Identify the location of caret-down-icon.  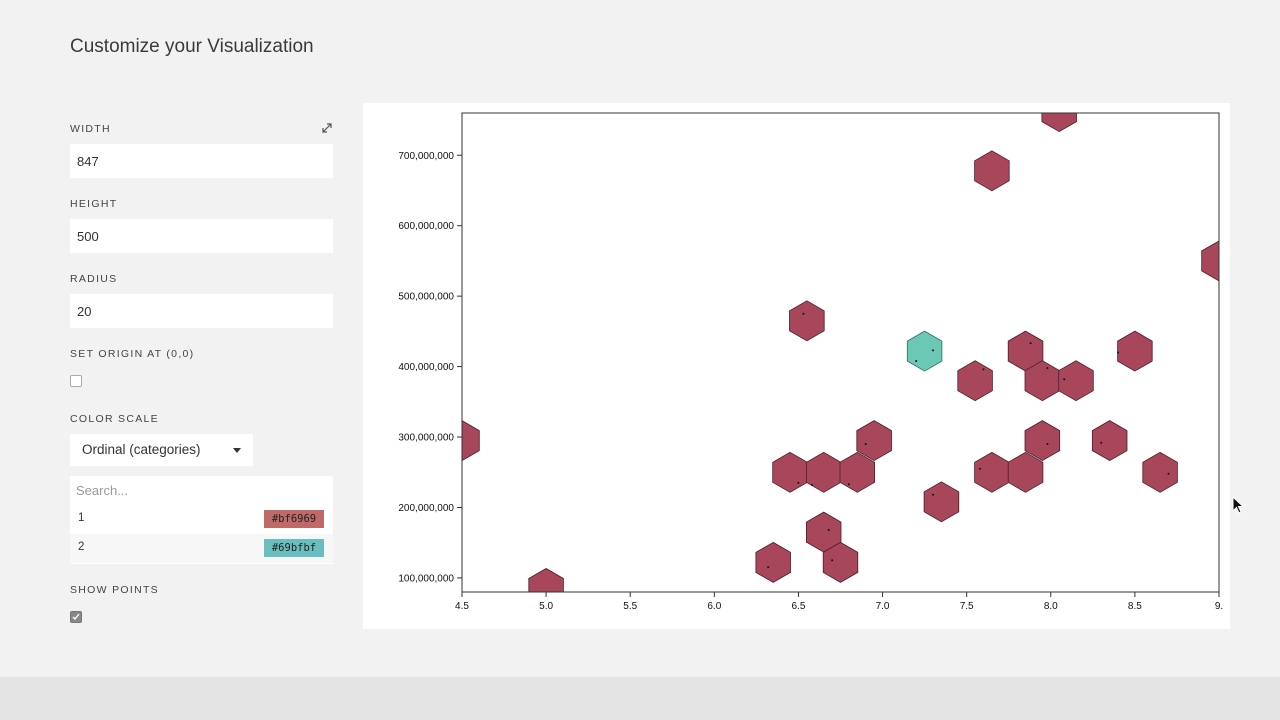
(237, 450).